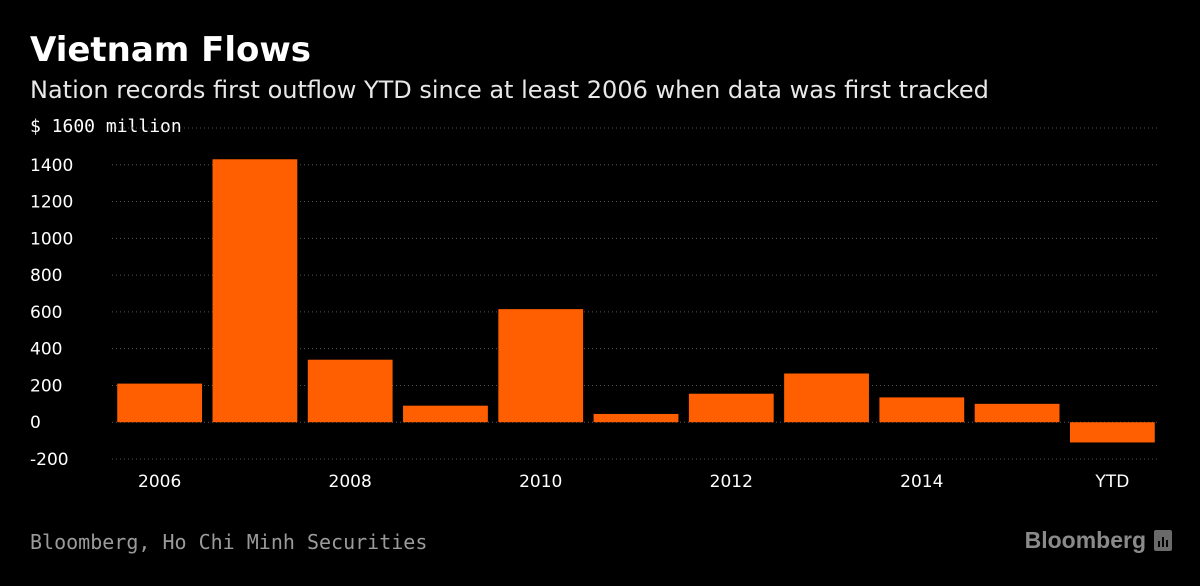 The image size is (1200, 586). What do you see at coordinates (255, 291) in the screenshot?
I see `bar-2007` at bounding box center [255, 291].